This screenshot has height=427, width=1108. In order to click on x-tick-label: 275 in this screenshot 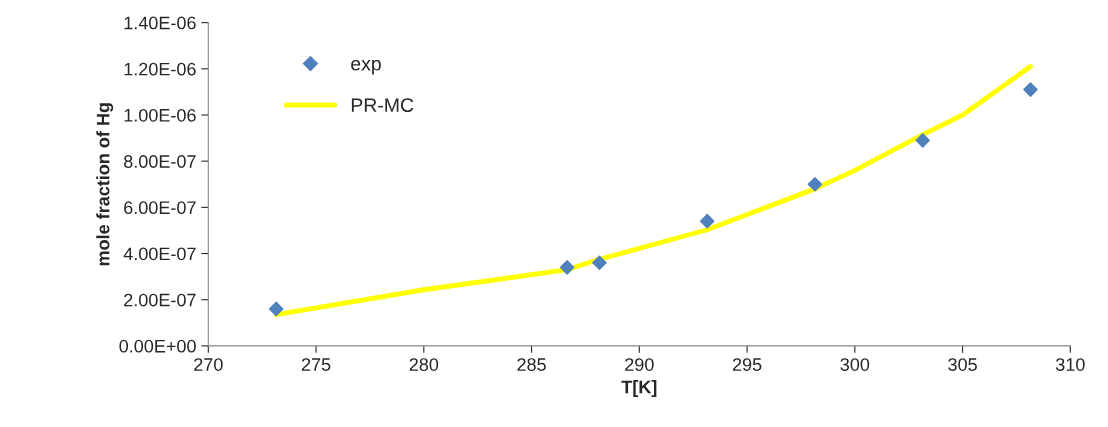, I will do `click(316, 364)`.